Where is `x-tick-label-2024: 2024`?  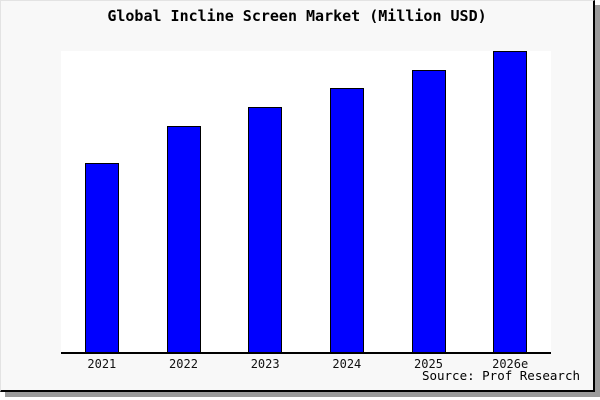 x-tick-label-2024: 2024 is located at coordinates (347, 364).